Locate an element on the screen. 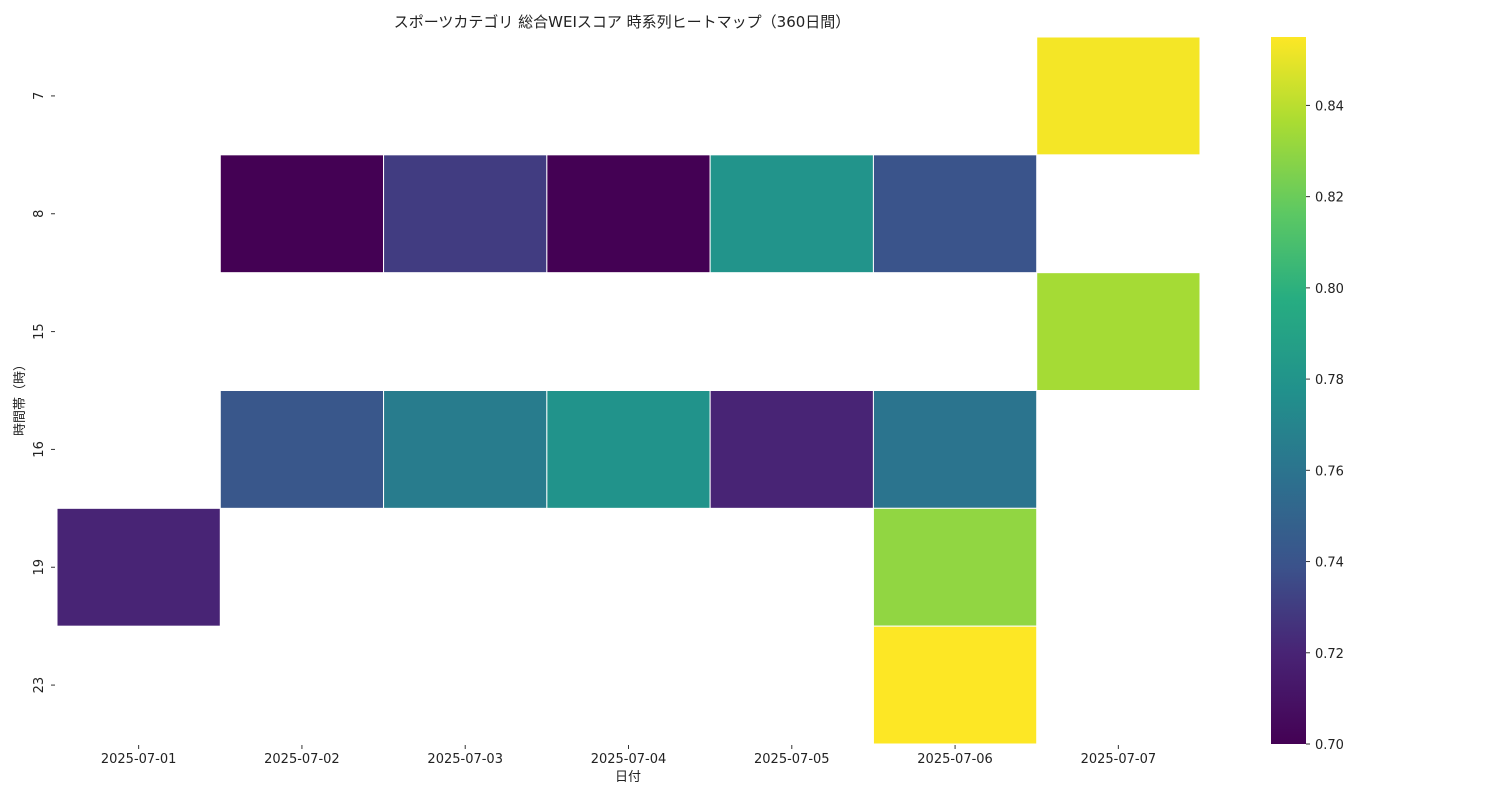 This screenshot has width=1500, height=804. colorbar-tick-label: 0.72 is located at coordinates (1329, 654).